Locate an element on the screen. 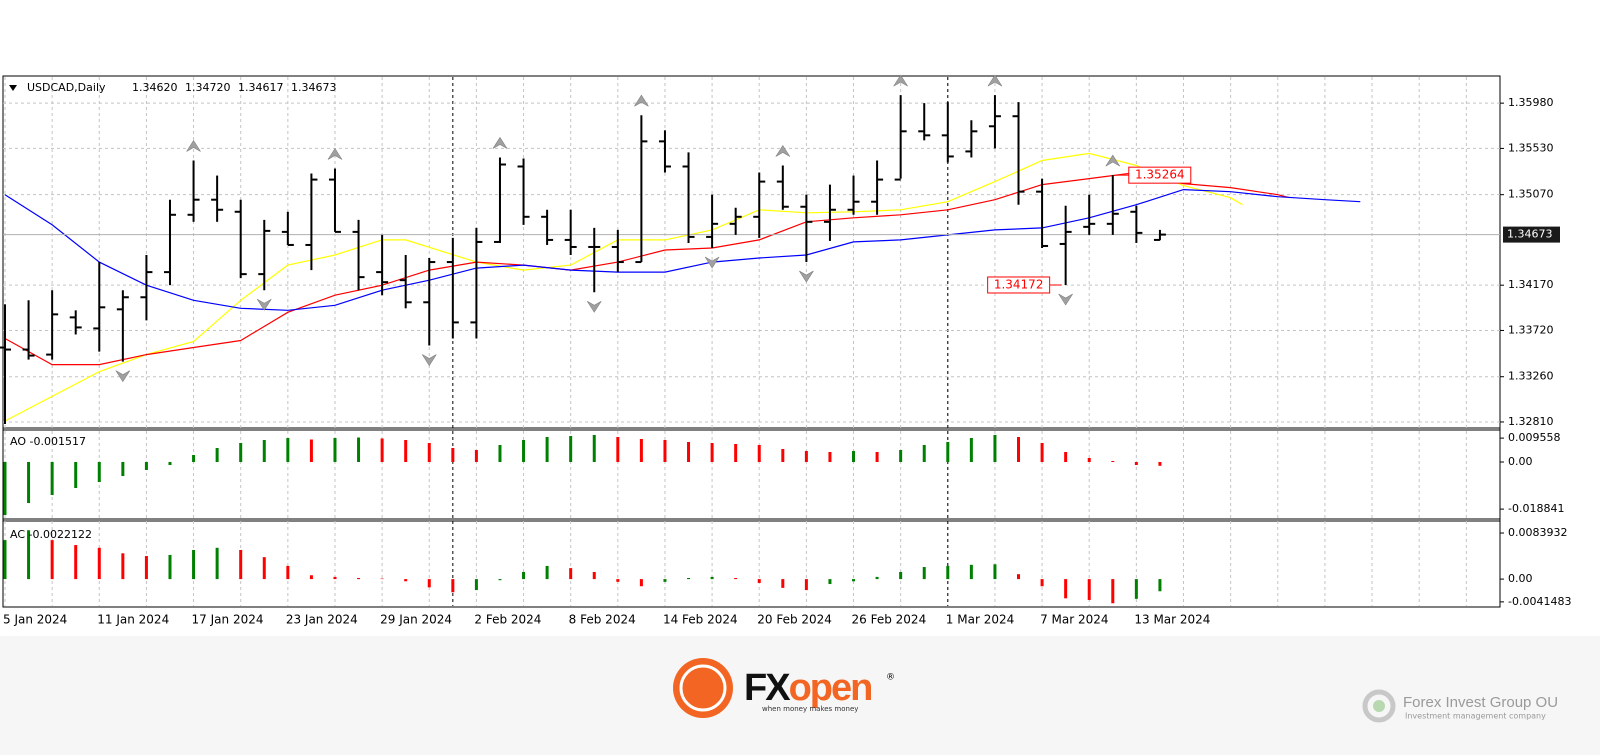  header-low: 1.34617 is located at coordinates (261, 87).